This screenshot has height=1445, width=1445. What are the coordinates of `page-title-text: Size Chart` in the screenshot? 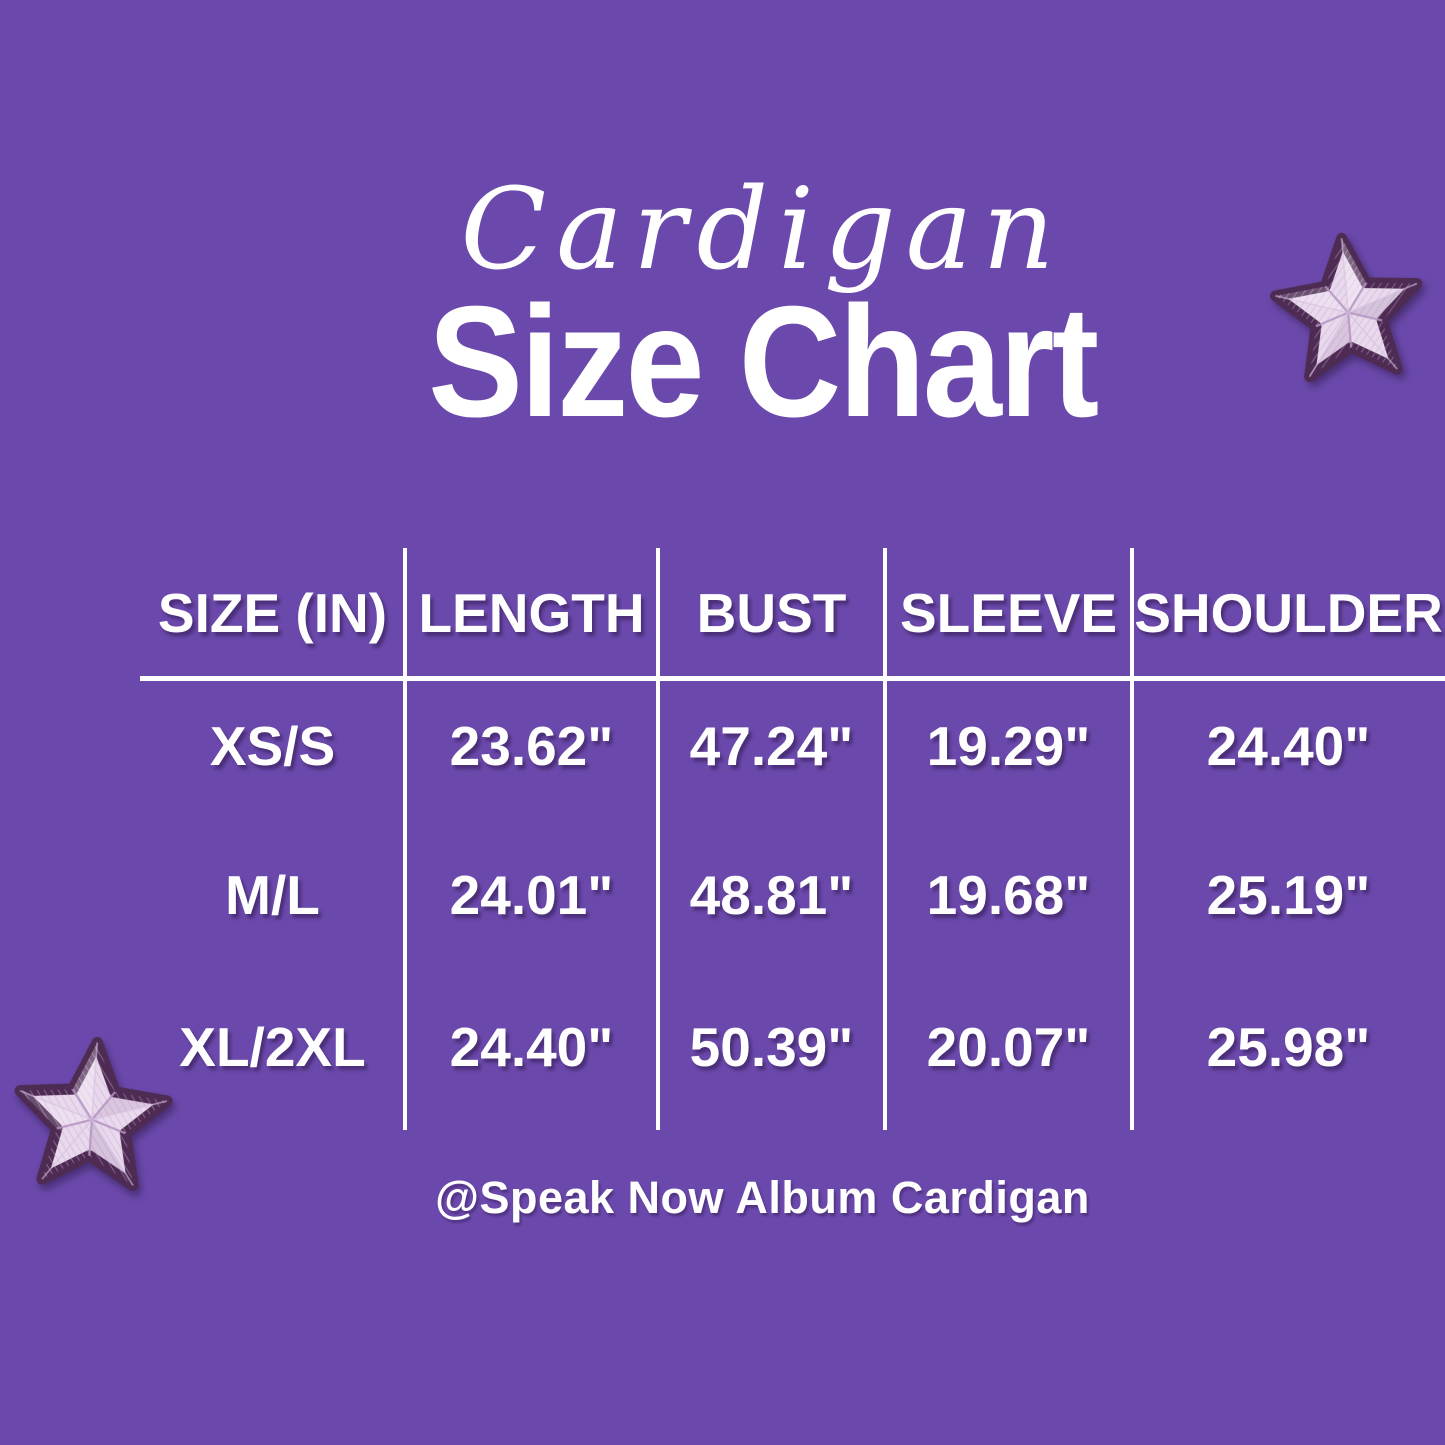 It's located at (763, 362).